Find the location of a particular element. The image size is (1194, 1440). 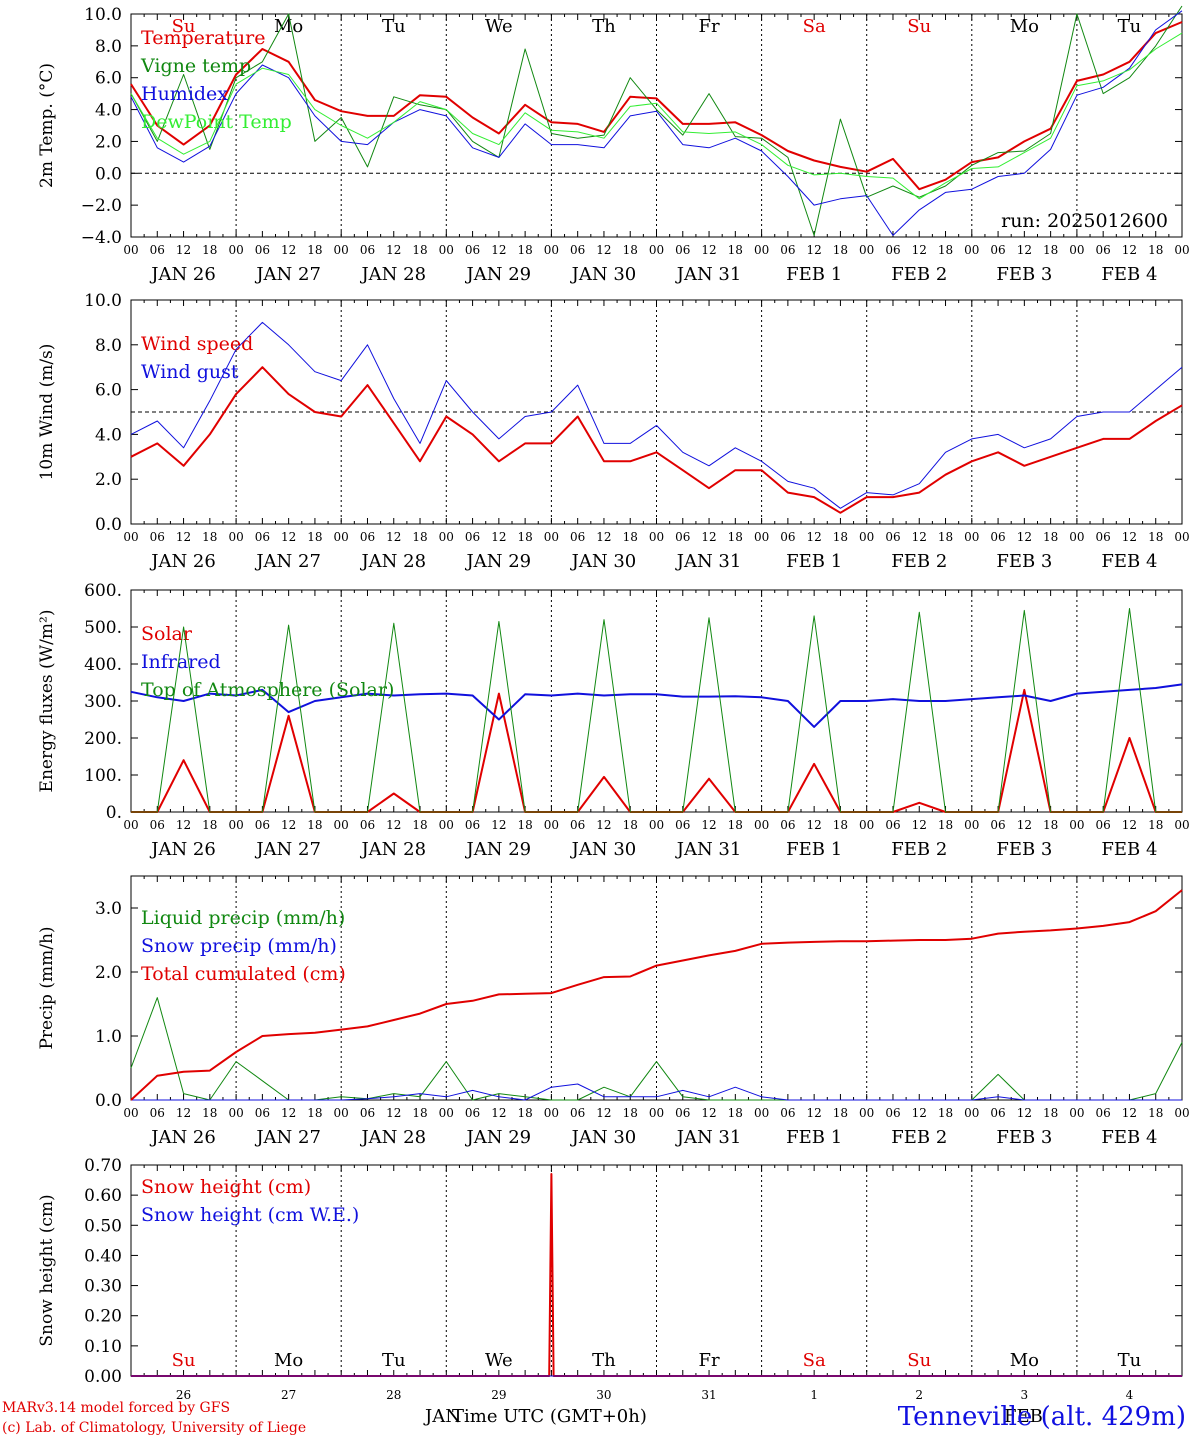

day-number-label: 26 is located at coordinates (183, 1395).